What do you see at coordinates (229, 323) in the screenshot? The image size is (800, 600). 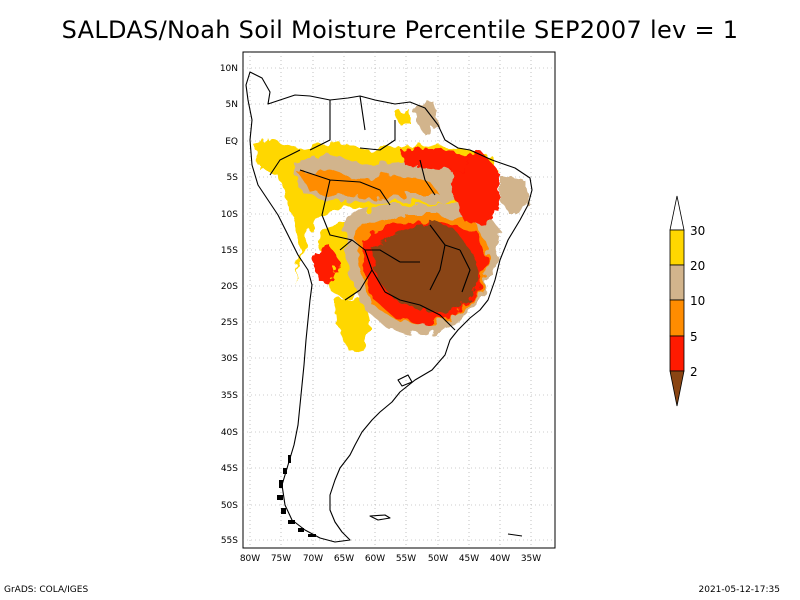 I see `lat-label: 25S` at bounding box center [229, 323].